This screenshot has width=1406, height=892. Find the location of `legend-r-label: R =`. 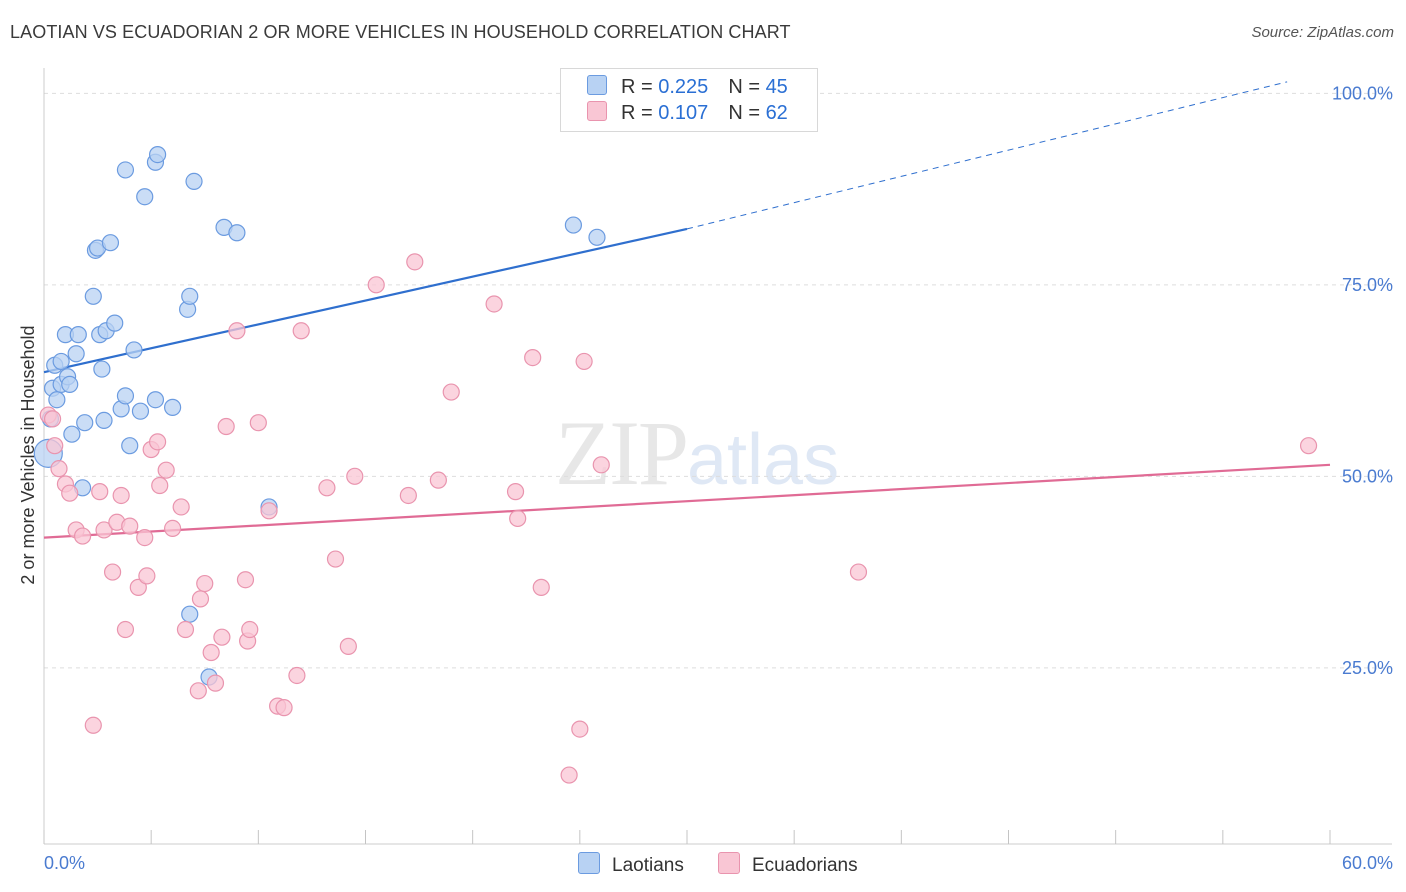

legend-r-label: R = is located at coordinates (640, 113).